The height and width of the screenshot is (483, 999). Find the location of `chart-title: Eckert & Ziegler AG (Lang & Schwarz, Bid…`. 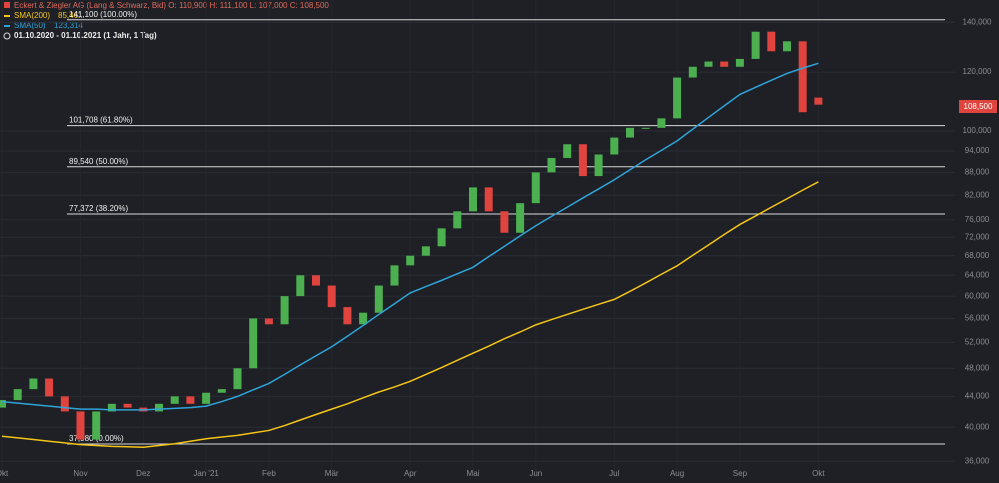

chart-title: Eckert & Ziegler AG (Lang & Schwarz, Bid… is located at coordinates (171, 5).